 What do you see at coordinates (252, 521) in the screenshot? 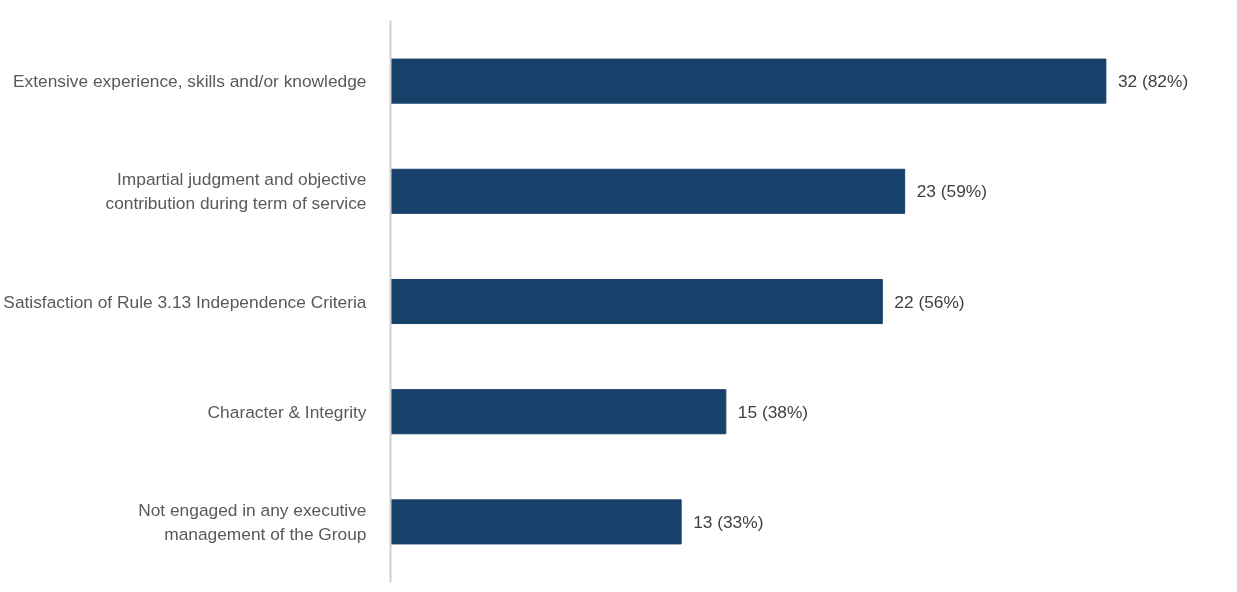
I see `y-tick-label: Not engaged in any executive management of the Group` at bounding box center [252, 521].